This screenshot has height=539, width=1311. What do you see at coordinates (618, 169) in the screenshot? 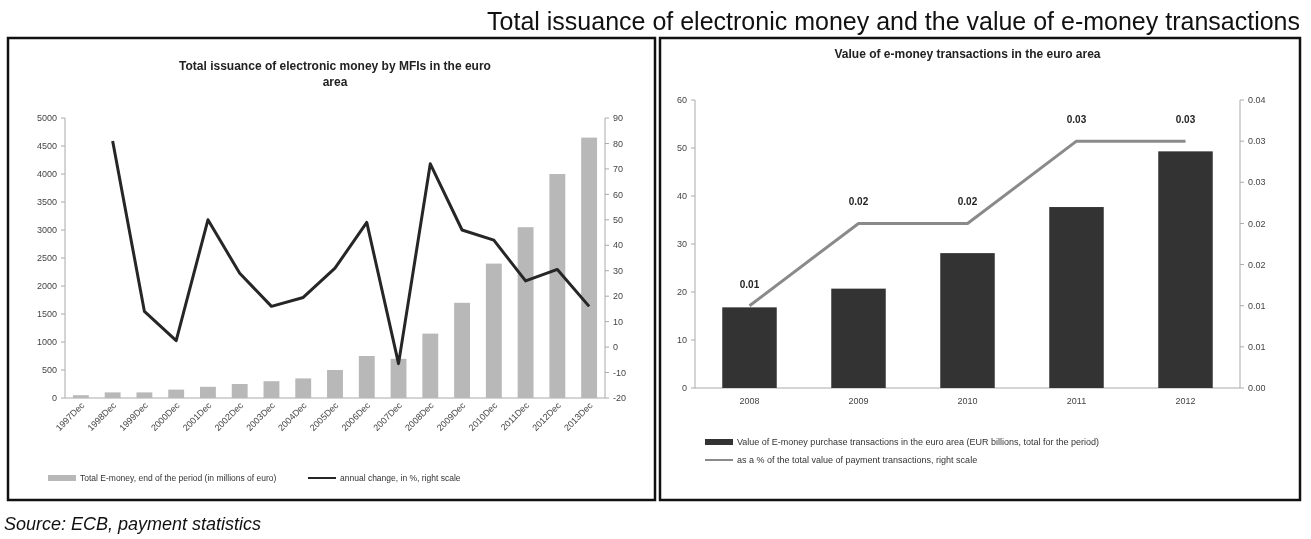
I see `y2-tick-label: 70` at bounding box center [618, 169].